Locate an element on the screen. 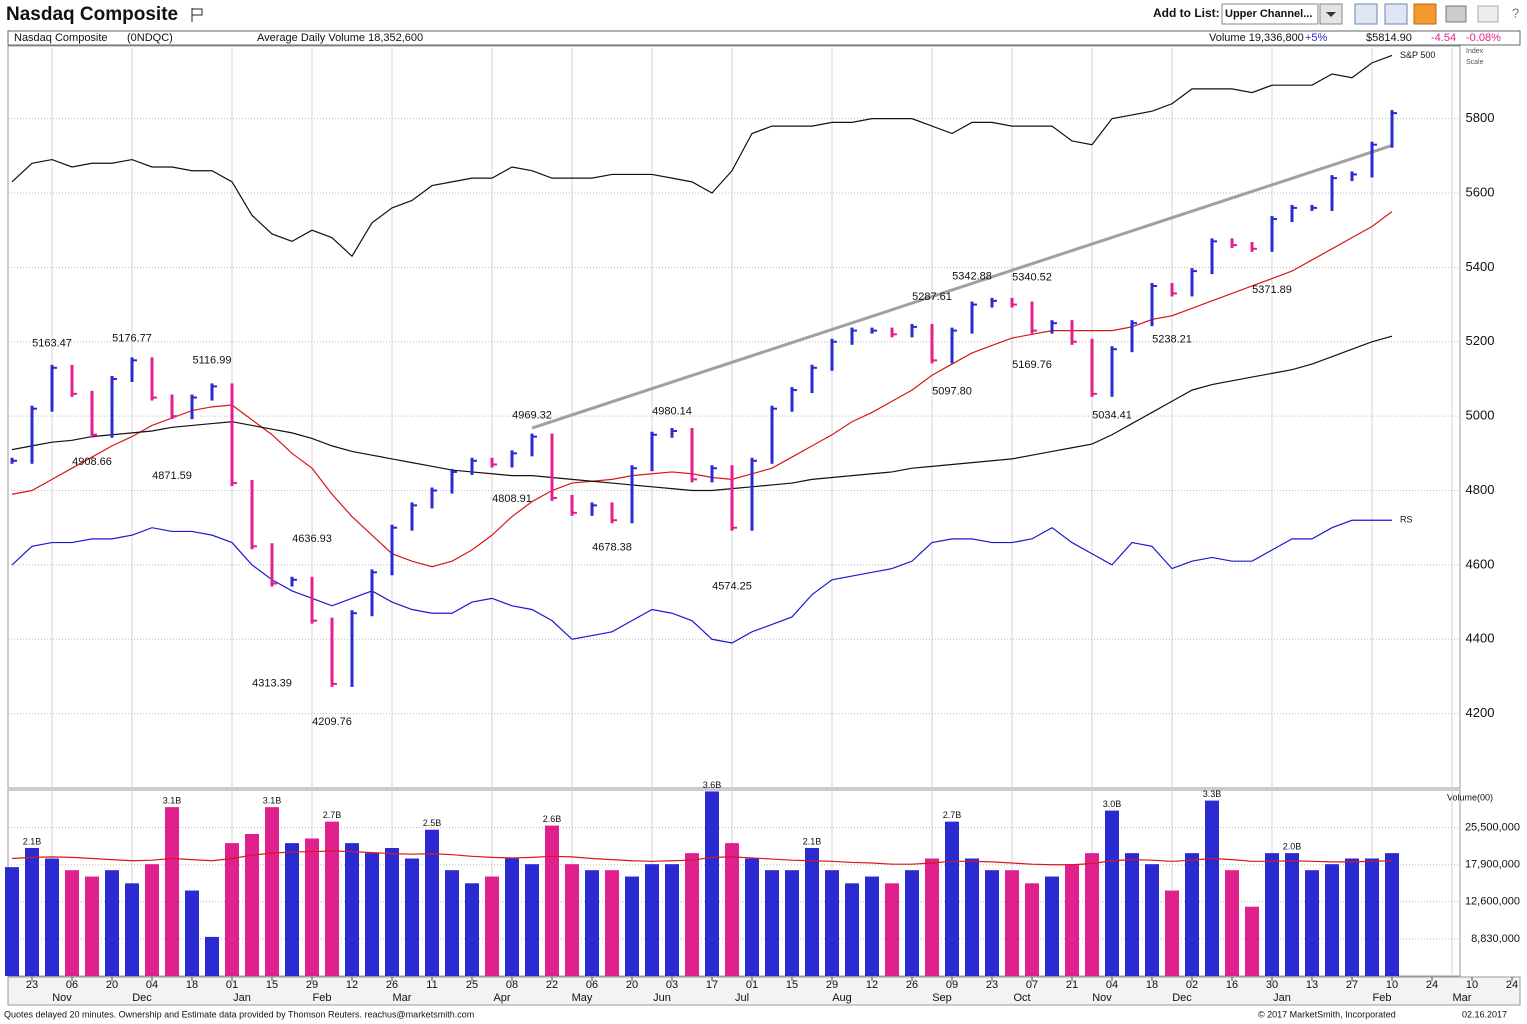  page-title: Nasdaq Composite is located at coordinates (92, 14).